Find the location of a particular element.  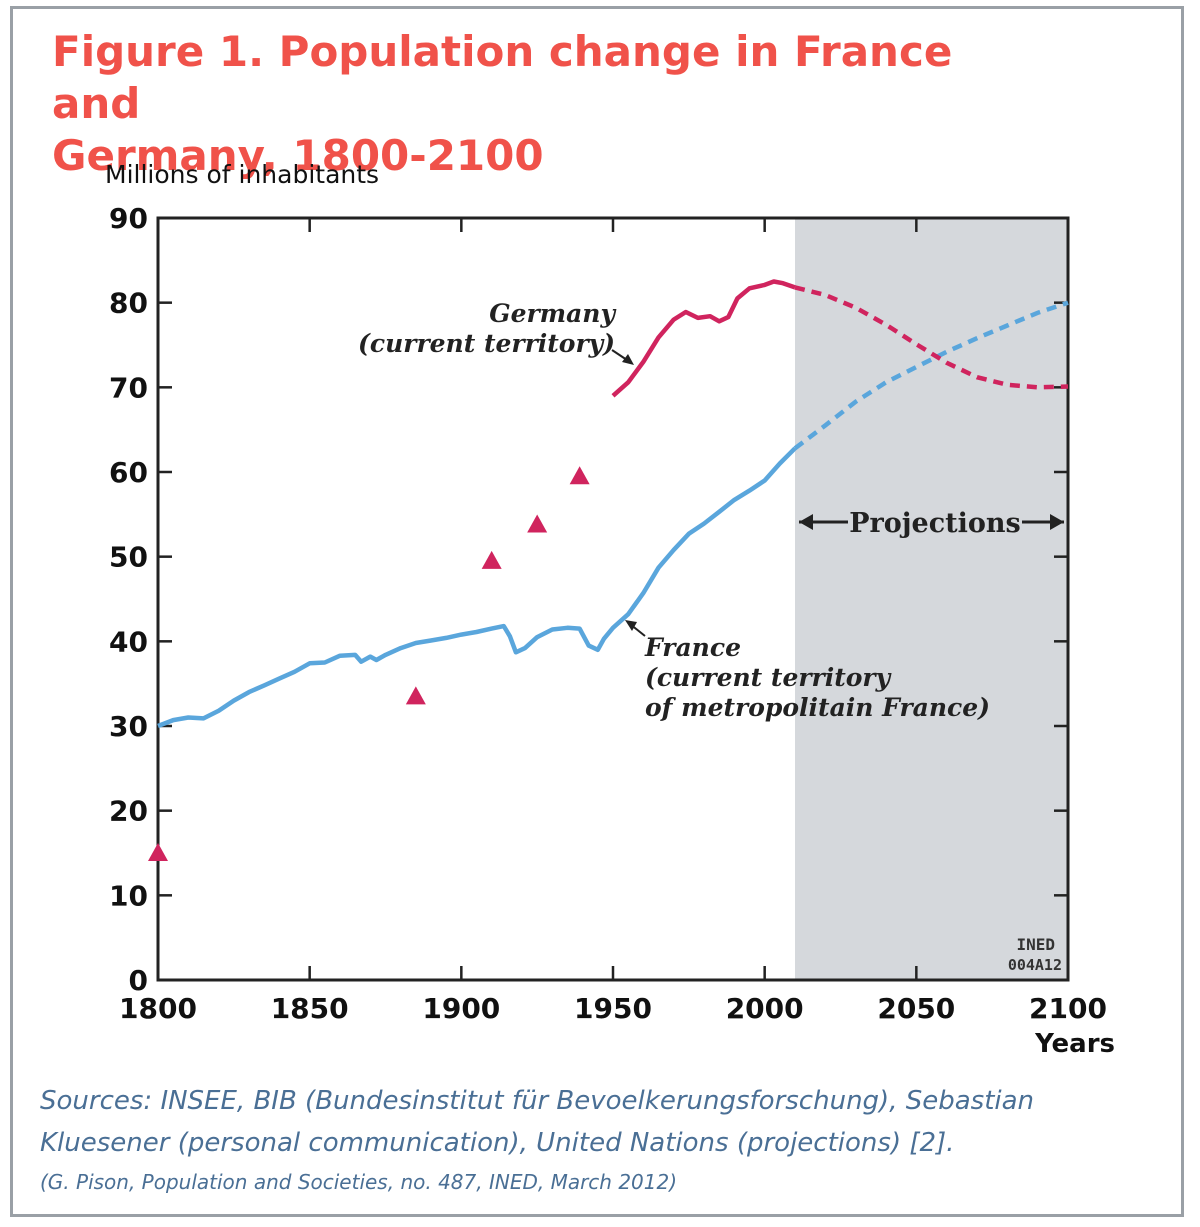

germany-label-sub: (current territory) is located at coordinates (486, 343).